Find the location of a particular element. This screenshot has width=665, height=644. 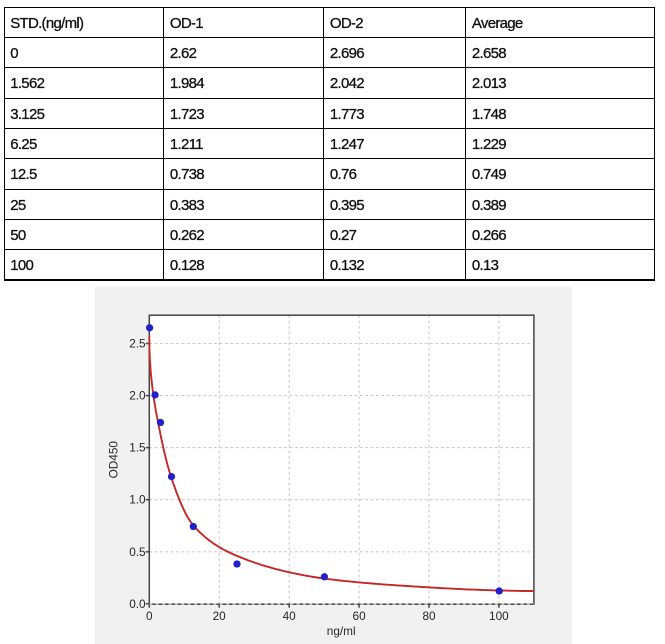

svg-text: 60 is located at coordinates (360, 616).